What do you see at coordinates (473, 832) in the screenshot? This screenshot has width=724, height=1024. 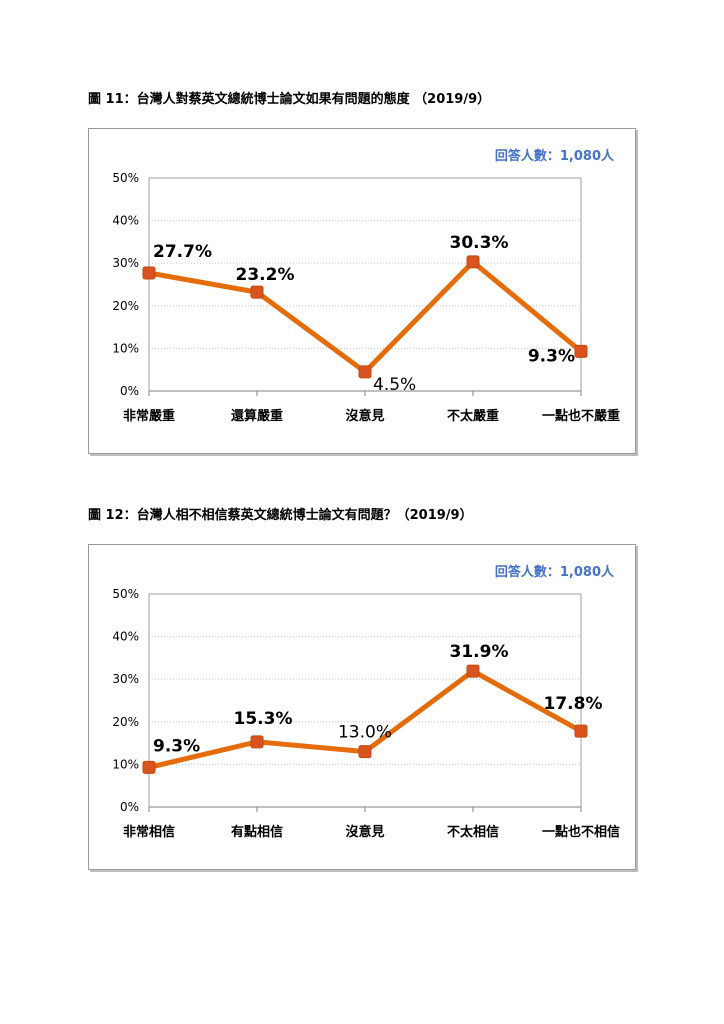 I see `category-label: 不太相信` at bounding box center [473, 832].